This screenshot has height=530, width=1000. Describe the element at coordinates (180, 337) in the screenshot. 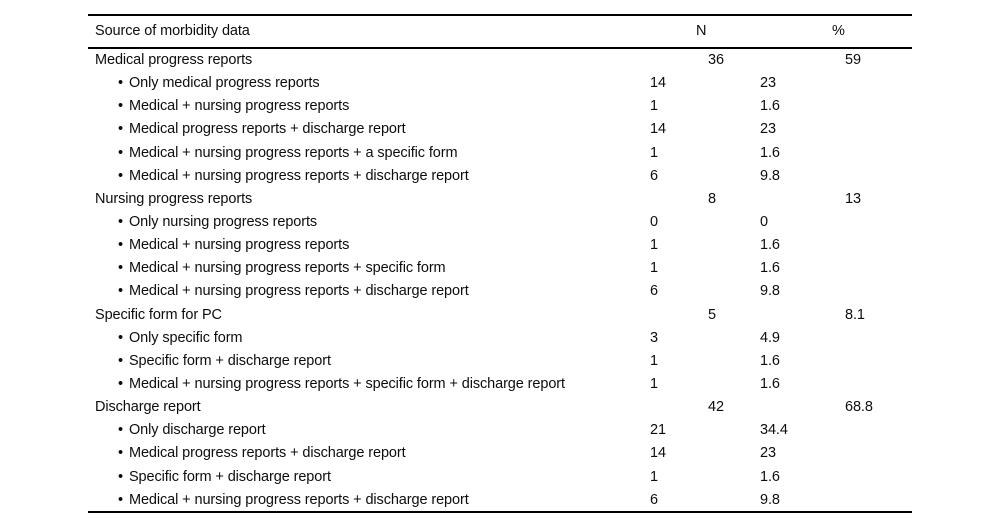

I see `row-label: • Only specific form` at that location.